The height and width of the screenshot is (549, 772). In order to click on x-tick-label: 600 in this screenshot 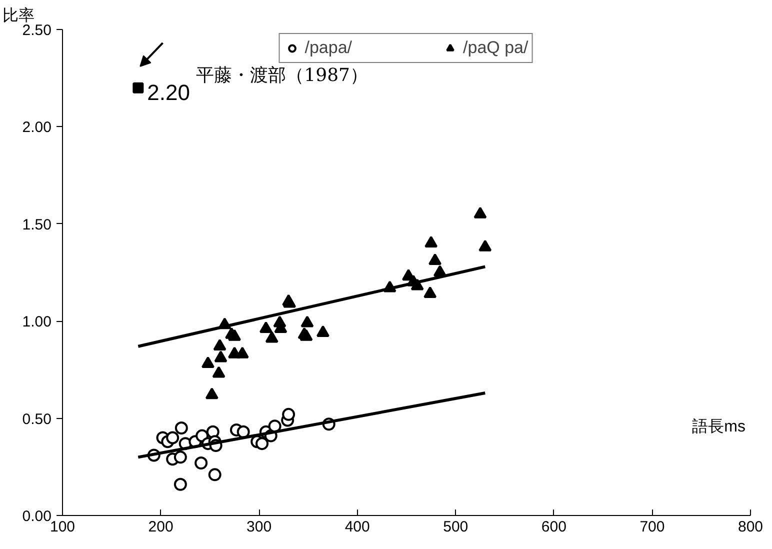, I will do `click(553, 527)`.